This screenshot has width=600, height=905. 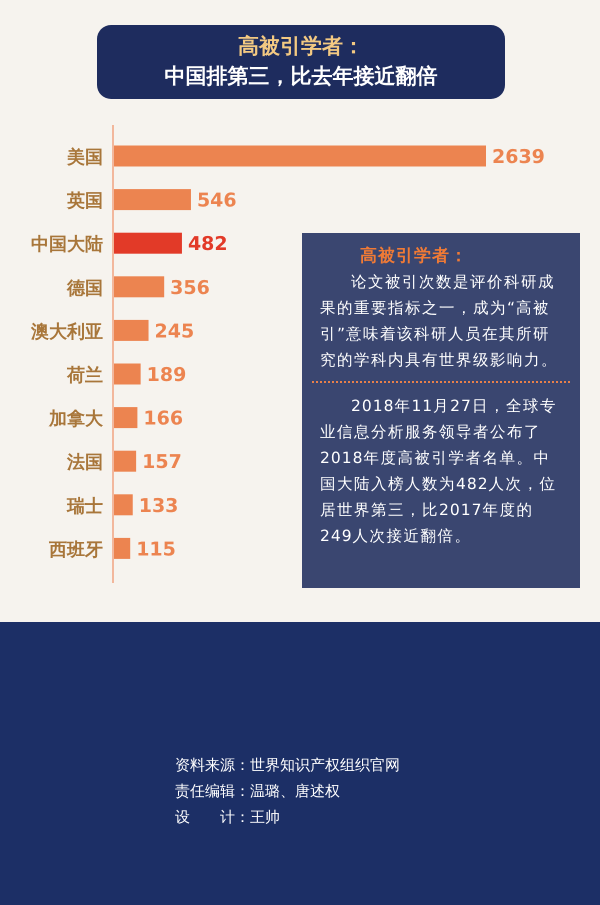 What do you see at coordinates (84, 506) in the screenshot?
I see `y-tick-label: 瑞士` at bounding box center [84, 506].